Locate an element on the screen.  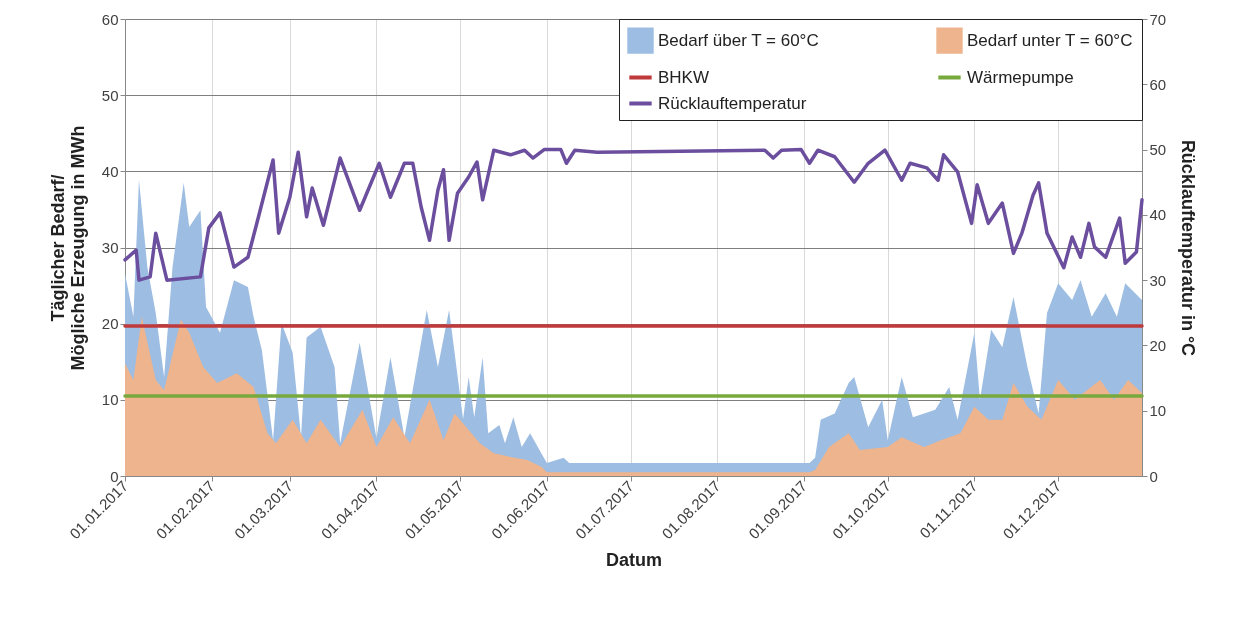
y-tick-label: 30 is located at coordinates (110, 247).